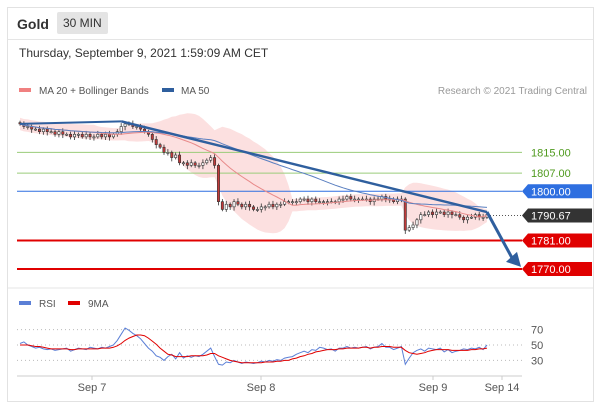  Describe the element at coordinates (551, 174) in the screenshot. I see `level-1807-00-label: 1807.00` at that location.